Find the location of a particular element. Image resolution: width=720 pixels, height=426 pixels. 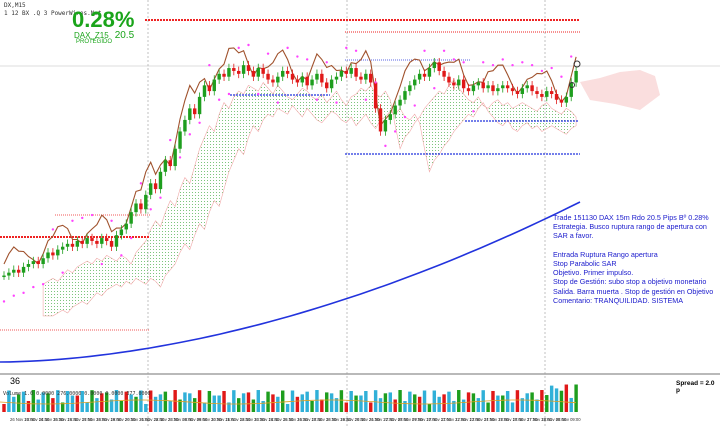

trade-marker is located at coordinates (577, 64).